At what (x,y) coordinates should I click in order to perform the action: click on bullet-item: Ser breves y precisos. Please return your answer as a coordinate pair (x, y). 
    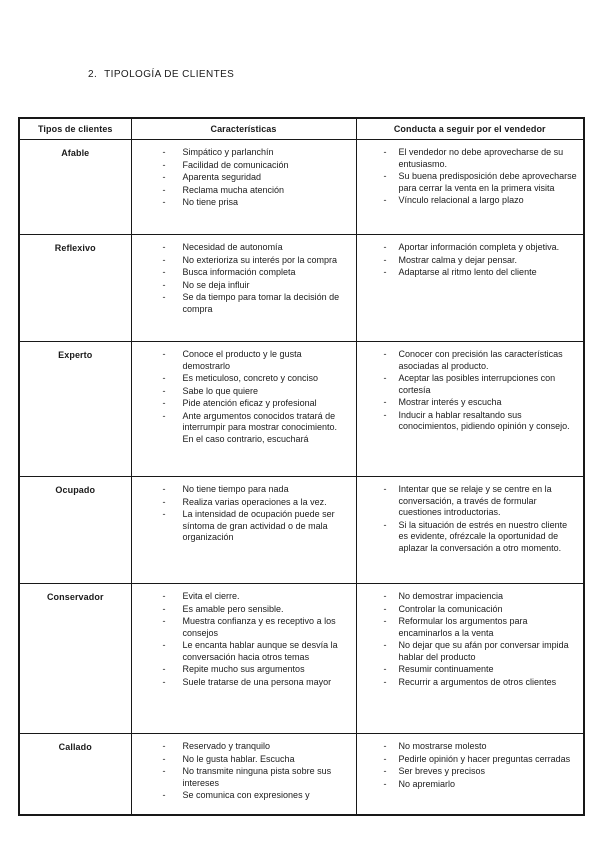
    Looking at the image, I should click on (480, 772).